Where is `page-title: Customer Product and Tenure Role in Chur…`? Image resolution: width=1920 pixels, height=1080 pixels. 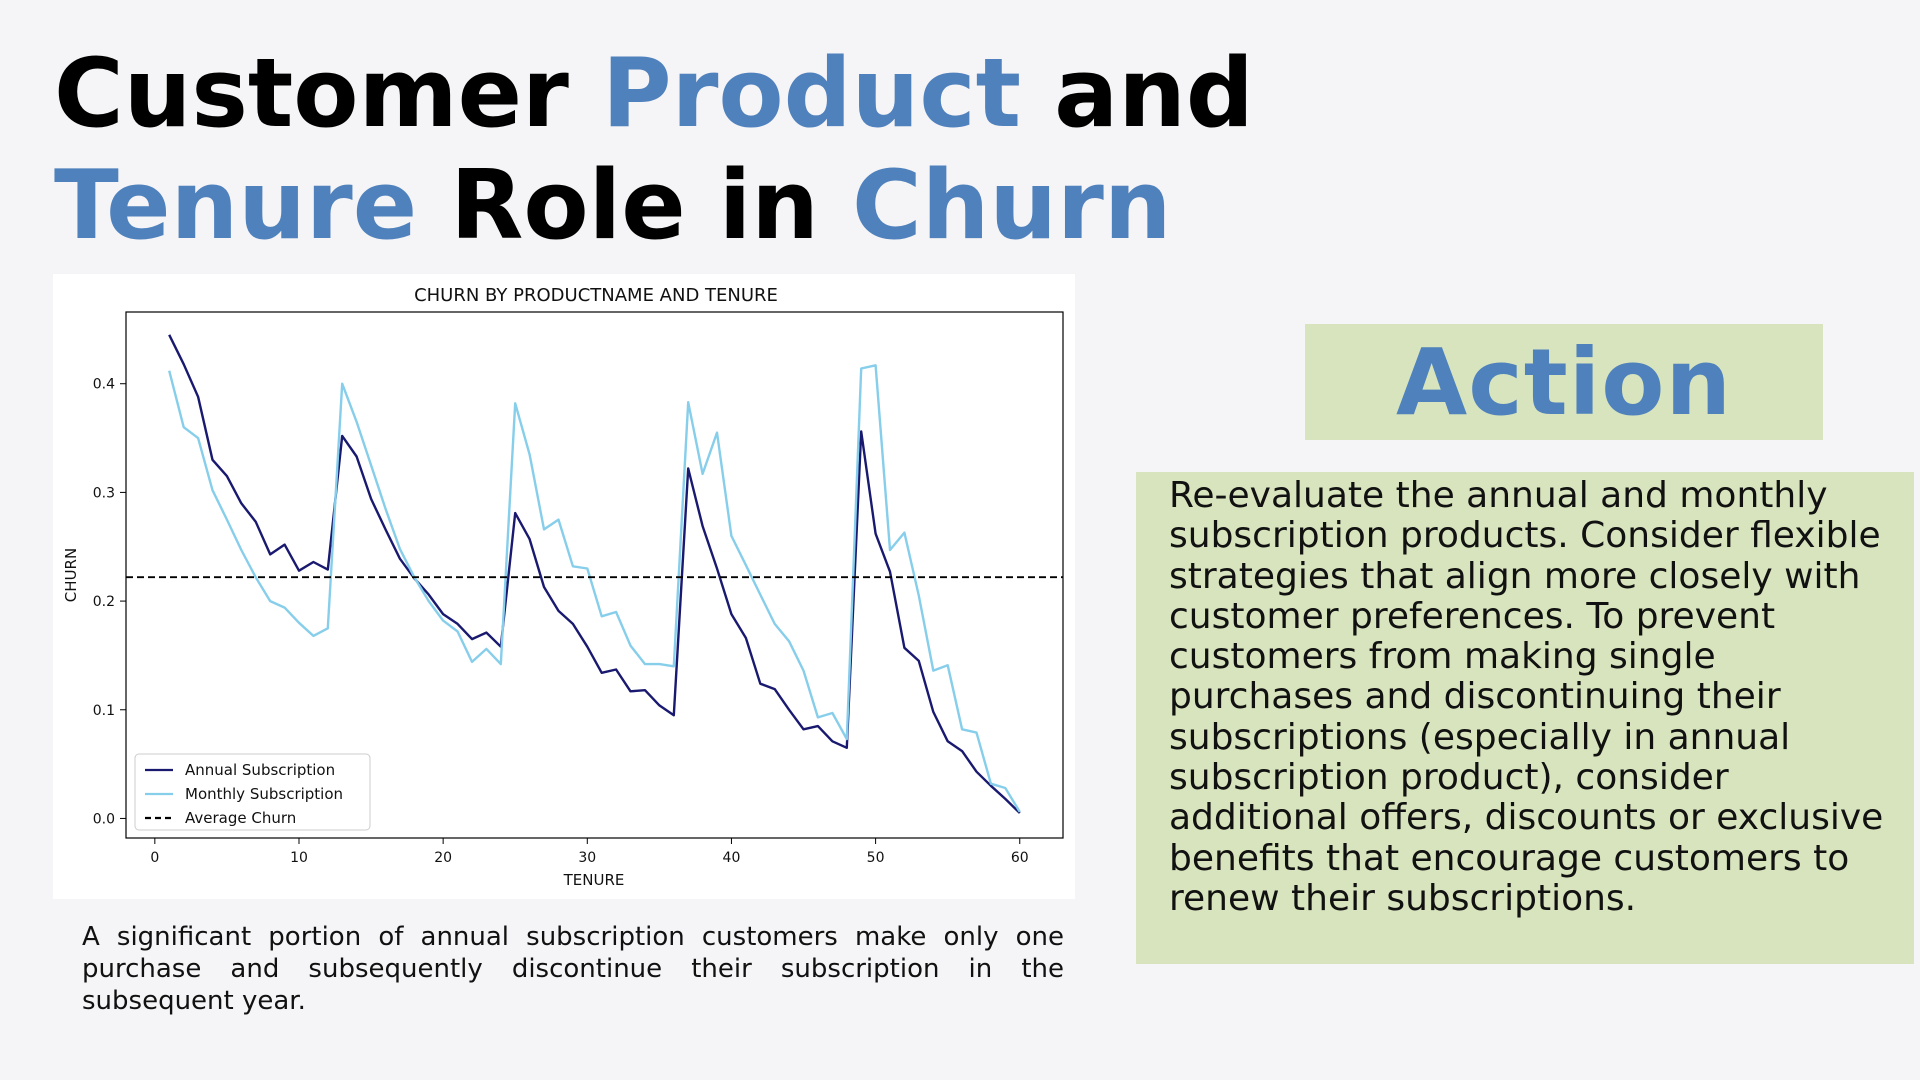 page-title: Customer Product and Tenure Role in Chur… is located at coordinates (654, 150).